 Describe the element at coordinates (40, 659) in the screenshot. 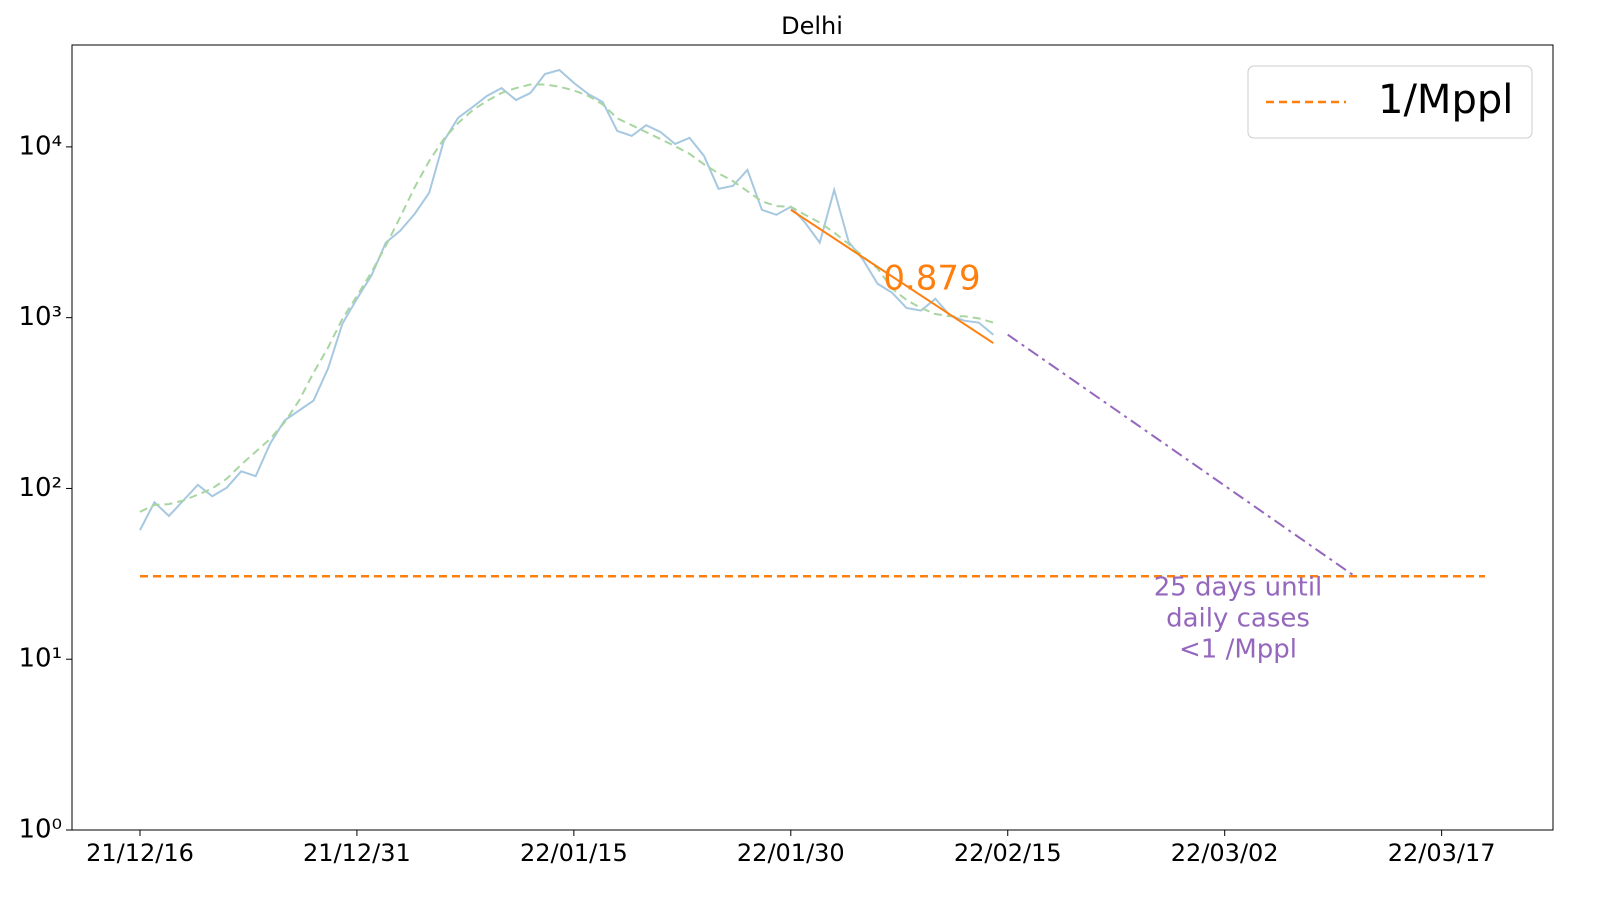

I see `y-tick-label: 10¹` at that location.